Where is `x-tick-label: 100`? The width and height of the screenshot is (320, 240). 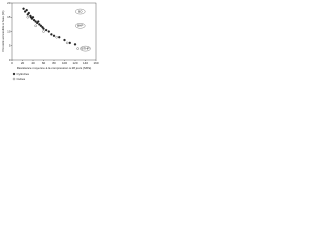
x-tick-label: 100 is located at coordinates (64, 63).